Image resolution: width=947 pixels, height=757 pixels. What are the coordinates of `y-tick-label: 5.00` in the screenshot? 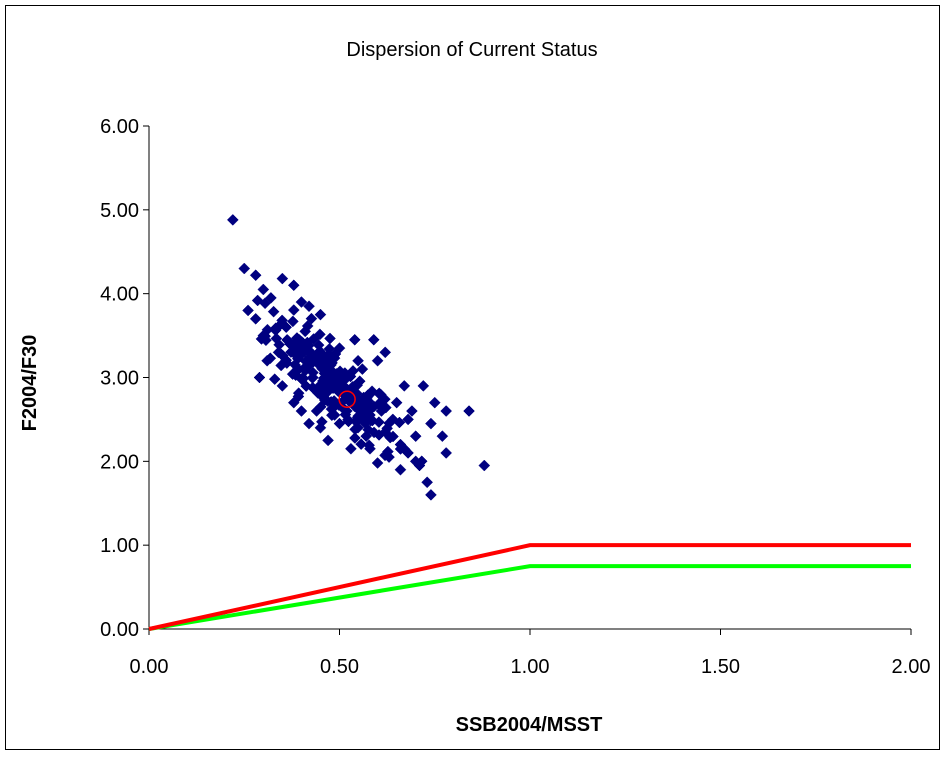 It's located at (119, 211).